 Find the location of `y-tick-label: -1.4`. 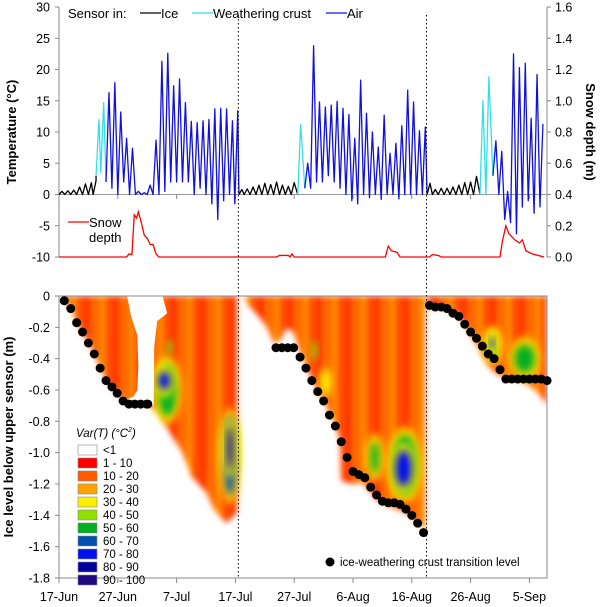

y-tick-label: -1.4 is located at coordinates (39, 516).